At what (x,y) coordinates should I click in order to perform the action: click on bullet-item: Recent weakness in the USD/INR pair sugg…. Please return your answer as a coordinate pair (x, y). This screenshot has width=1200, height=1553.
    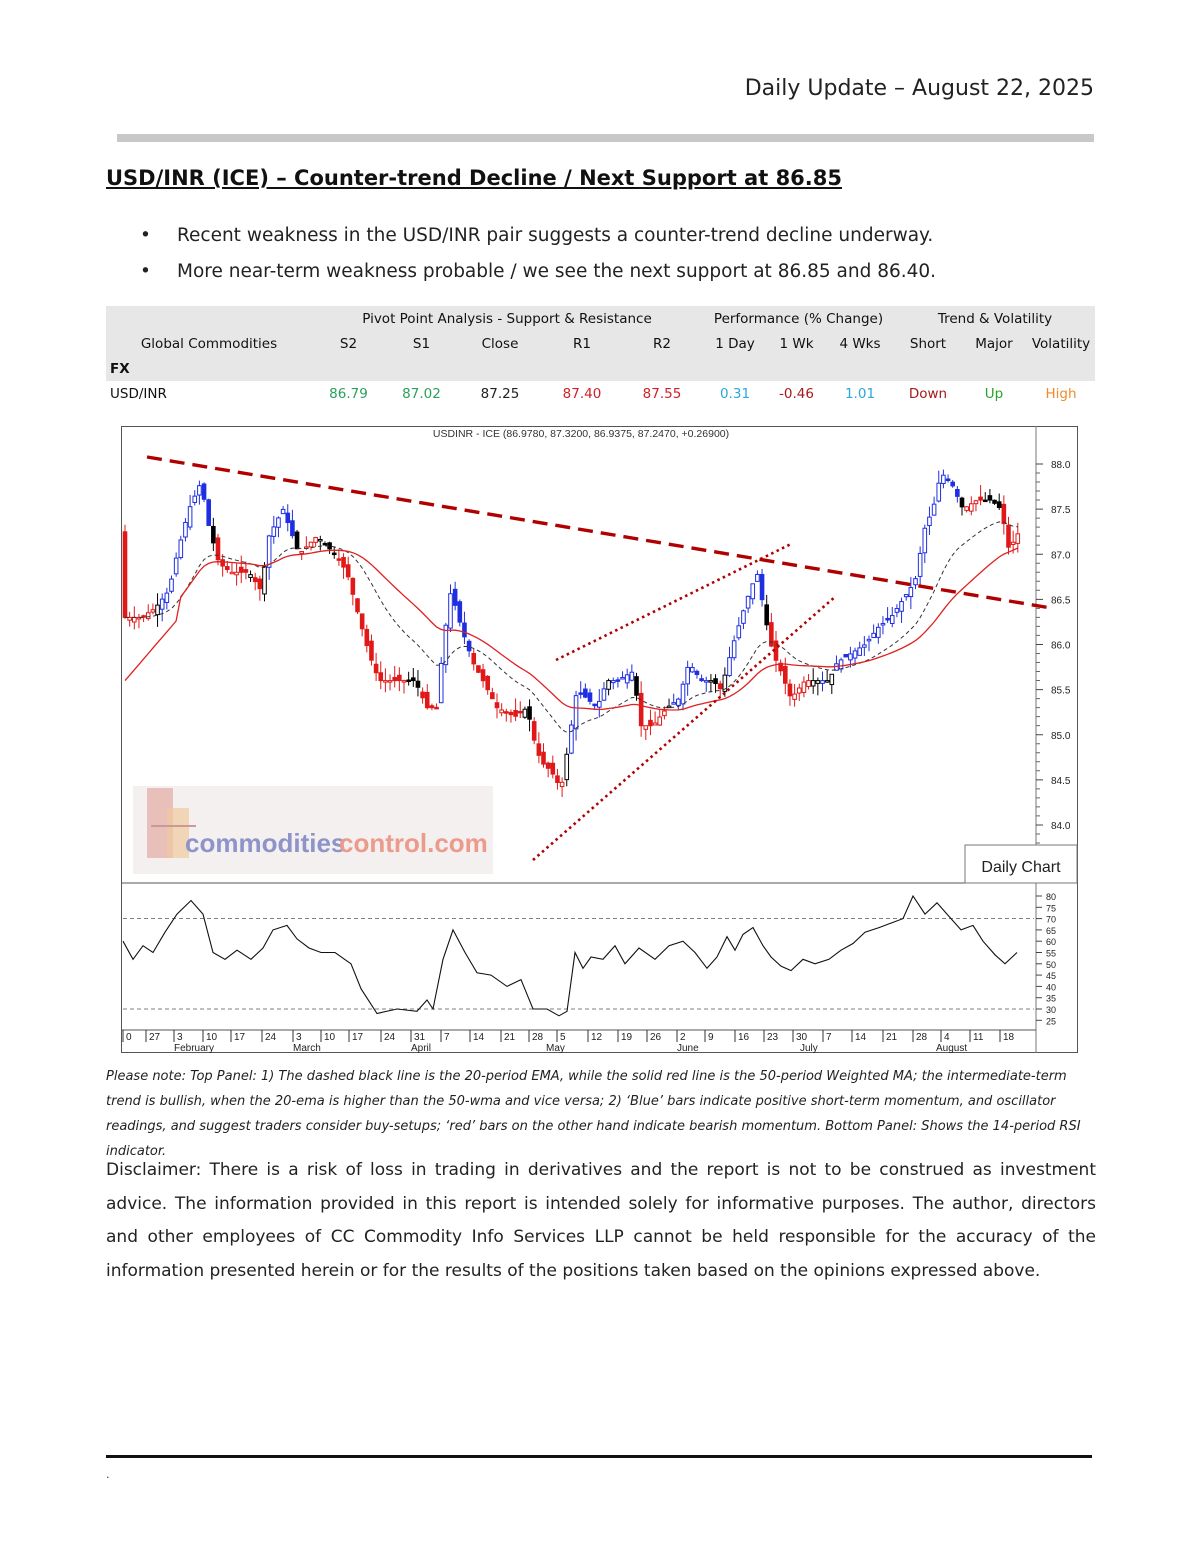
    Looking at the image, I should click on (538, 240).